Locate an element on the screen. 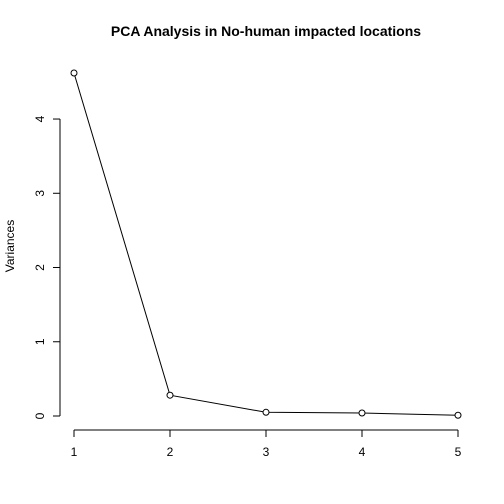 This screenshot has width=504, height=504. y-tick-label: 4 is located at coordinates (40, 118).